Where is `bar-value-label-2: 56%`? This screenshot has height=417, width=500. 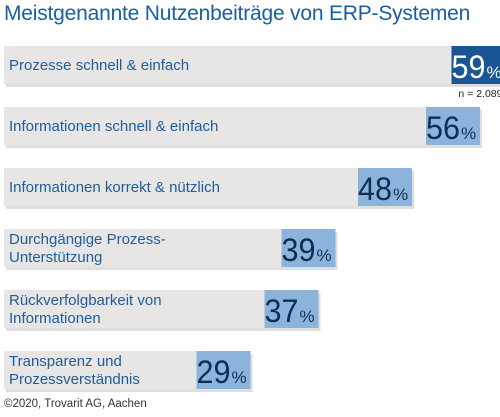
bar-value-label-2: 56% is located at coordinates (451, 128).